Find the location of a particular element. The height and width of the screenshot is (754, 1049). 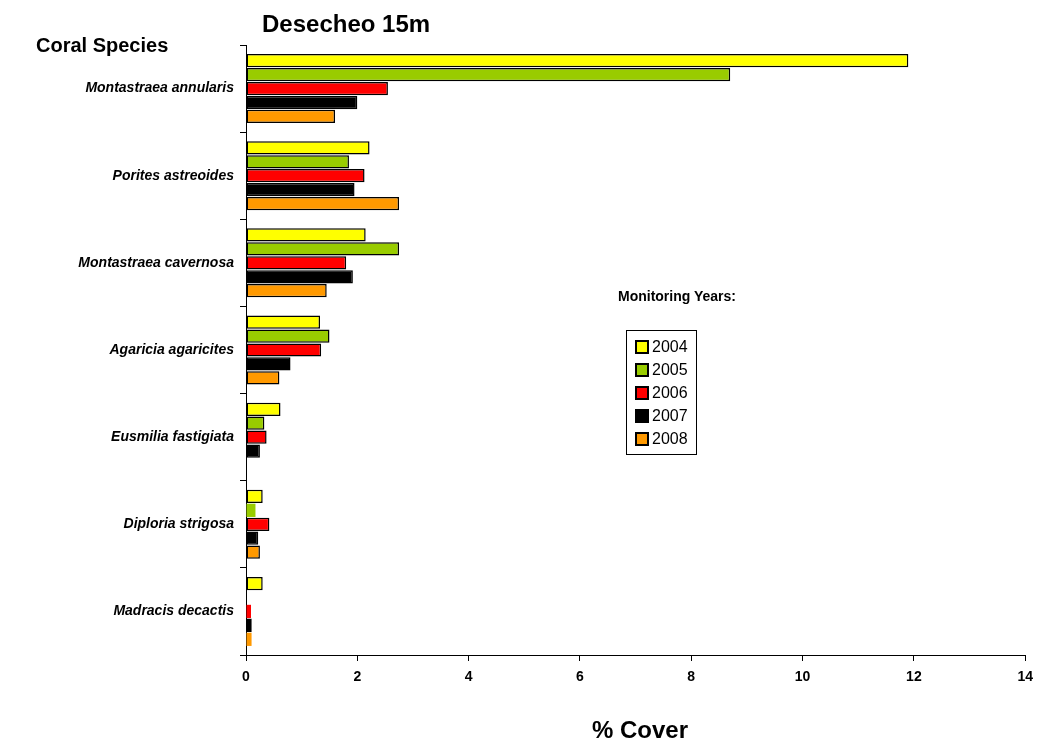

x-tick-label: 10 is located at coordinates (802, 676).